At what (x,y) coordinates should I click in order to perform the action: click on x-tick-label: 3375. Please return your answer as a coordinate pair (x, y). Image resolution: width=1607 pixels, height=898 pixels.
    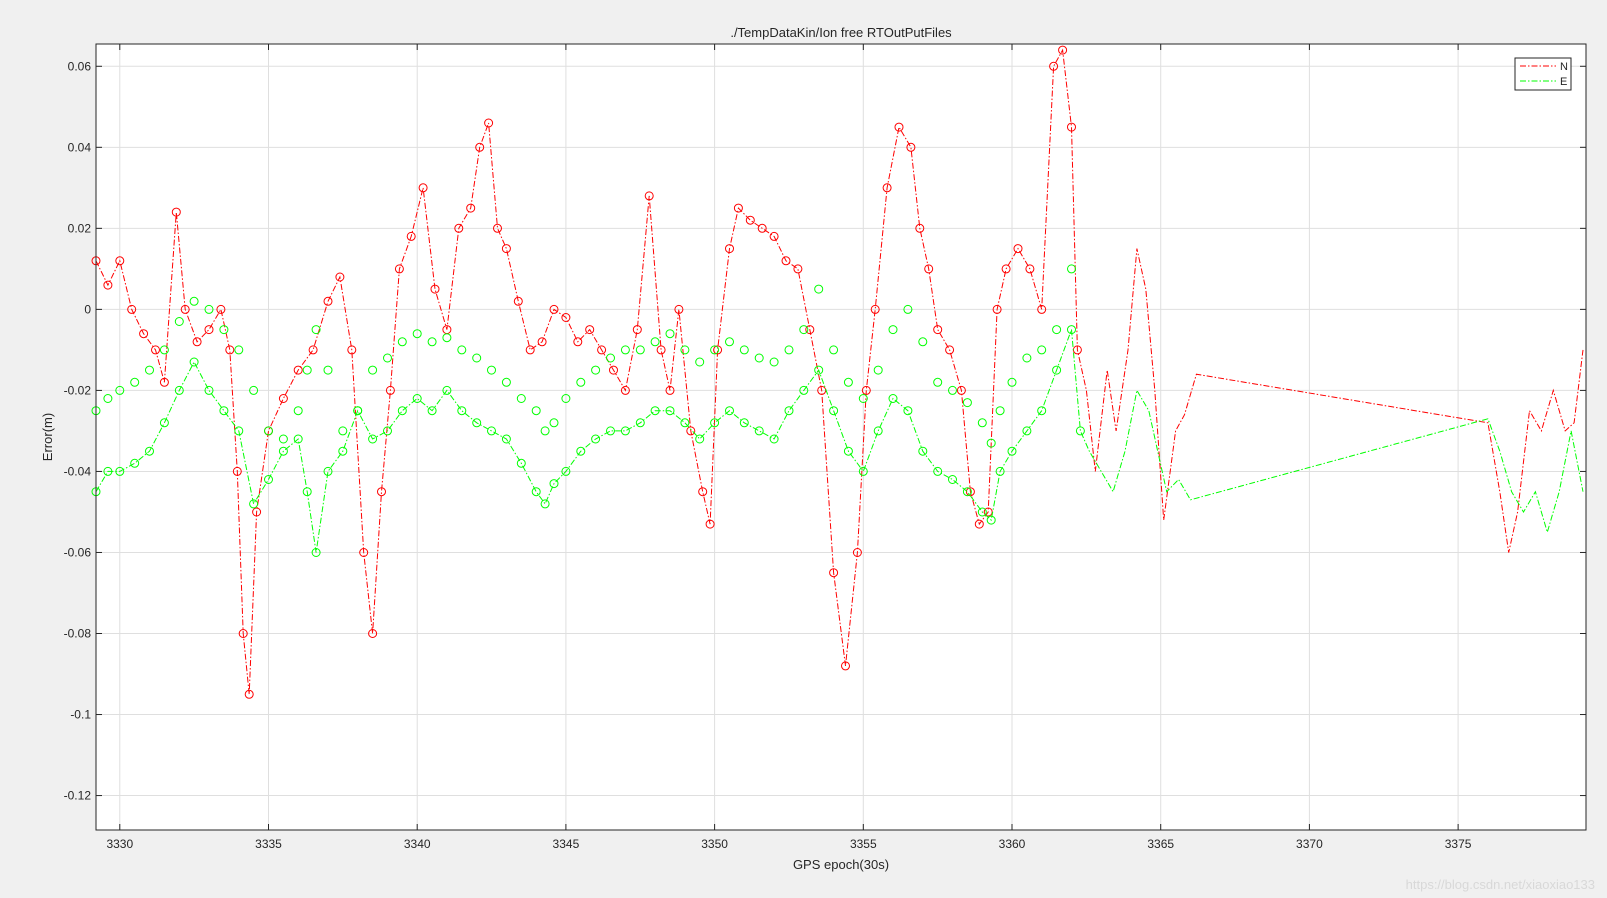
    Looking at the image, I should click on (1458, 844).